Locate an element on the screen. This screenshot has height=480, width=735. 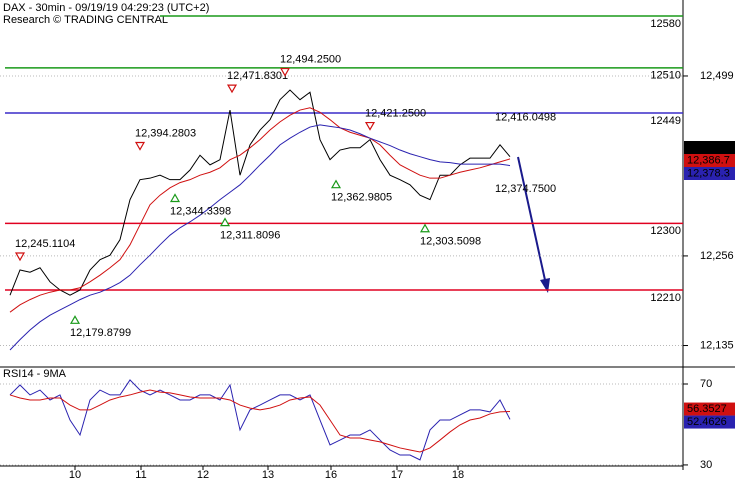
y-tick-label: 12,499 is located at coordinates (717, 76).